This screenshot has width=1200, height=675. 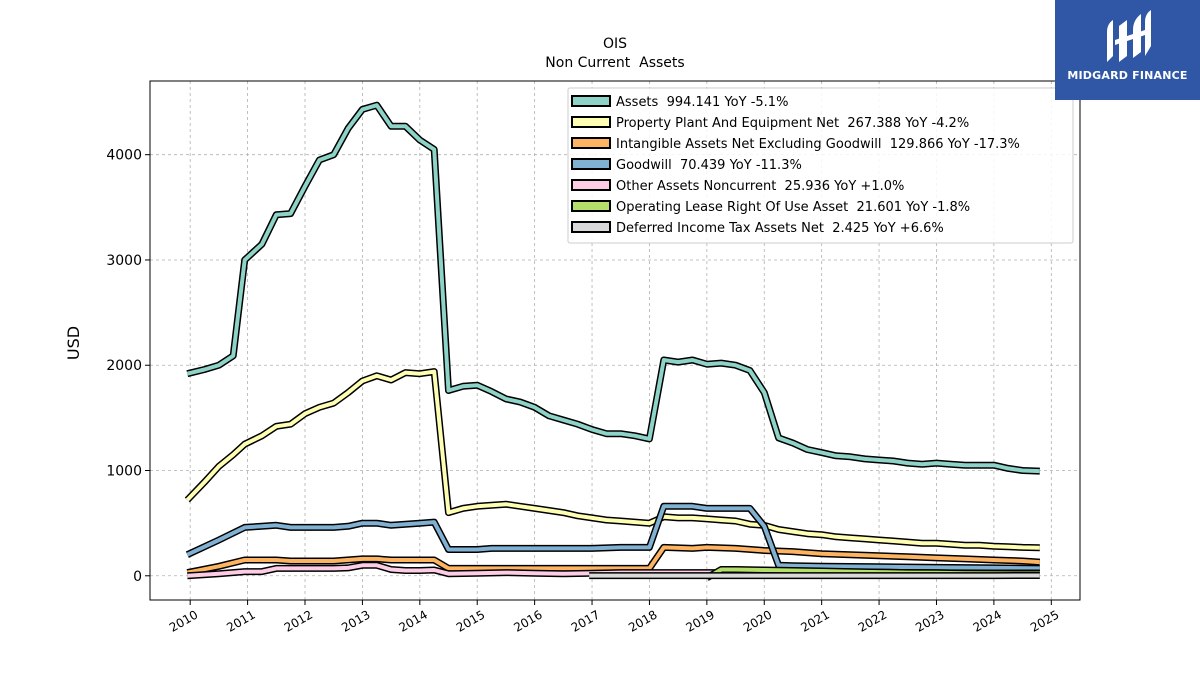 I want to click on y-tick-label: 2000, so click(x=124, y=366).